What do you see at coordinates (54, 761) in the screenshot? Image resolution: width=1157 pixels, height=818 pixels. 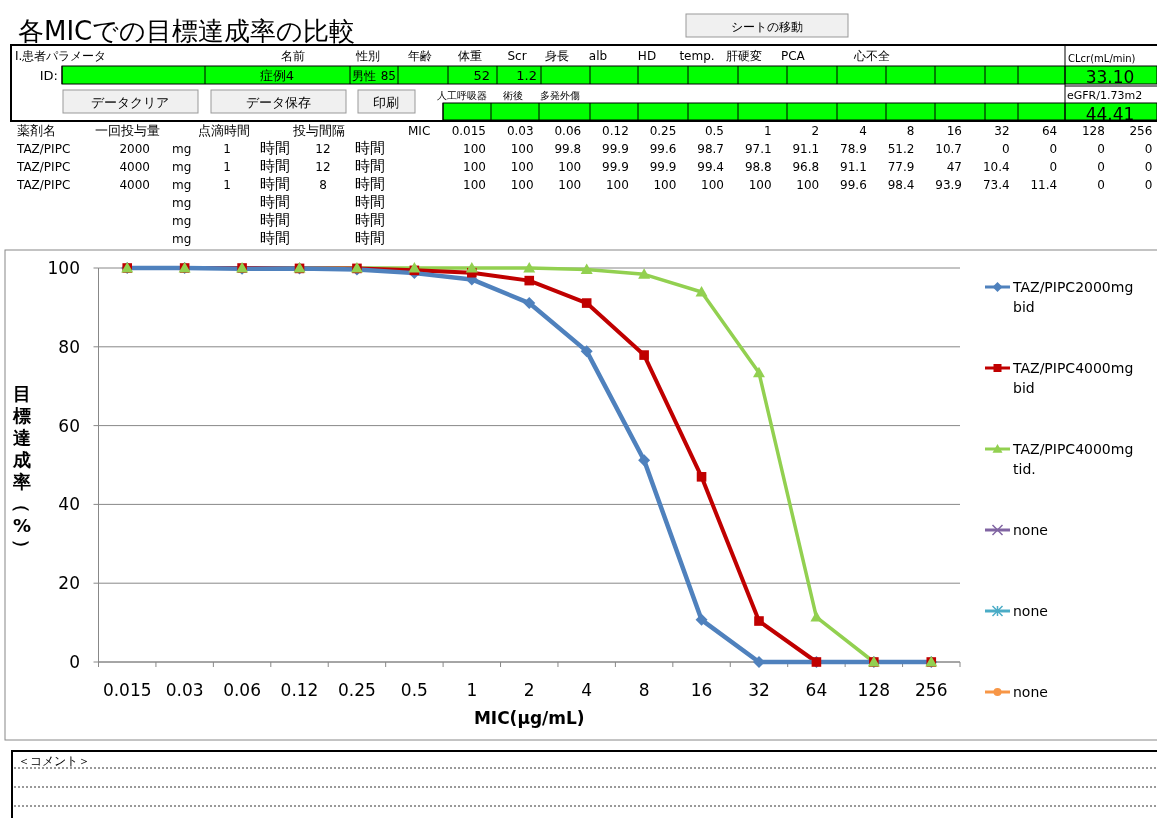 I see `text: ＜コメント＞` at bounding box center [54, 761].